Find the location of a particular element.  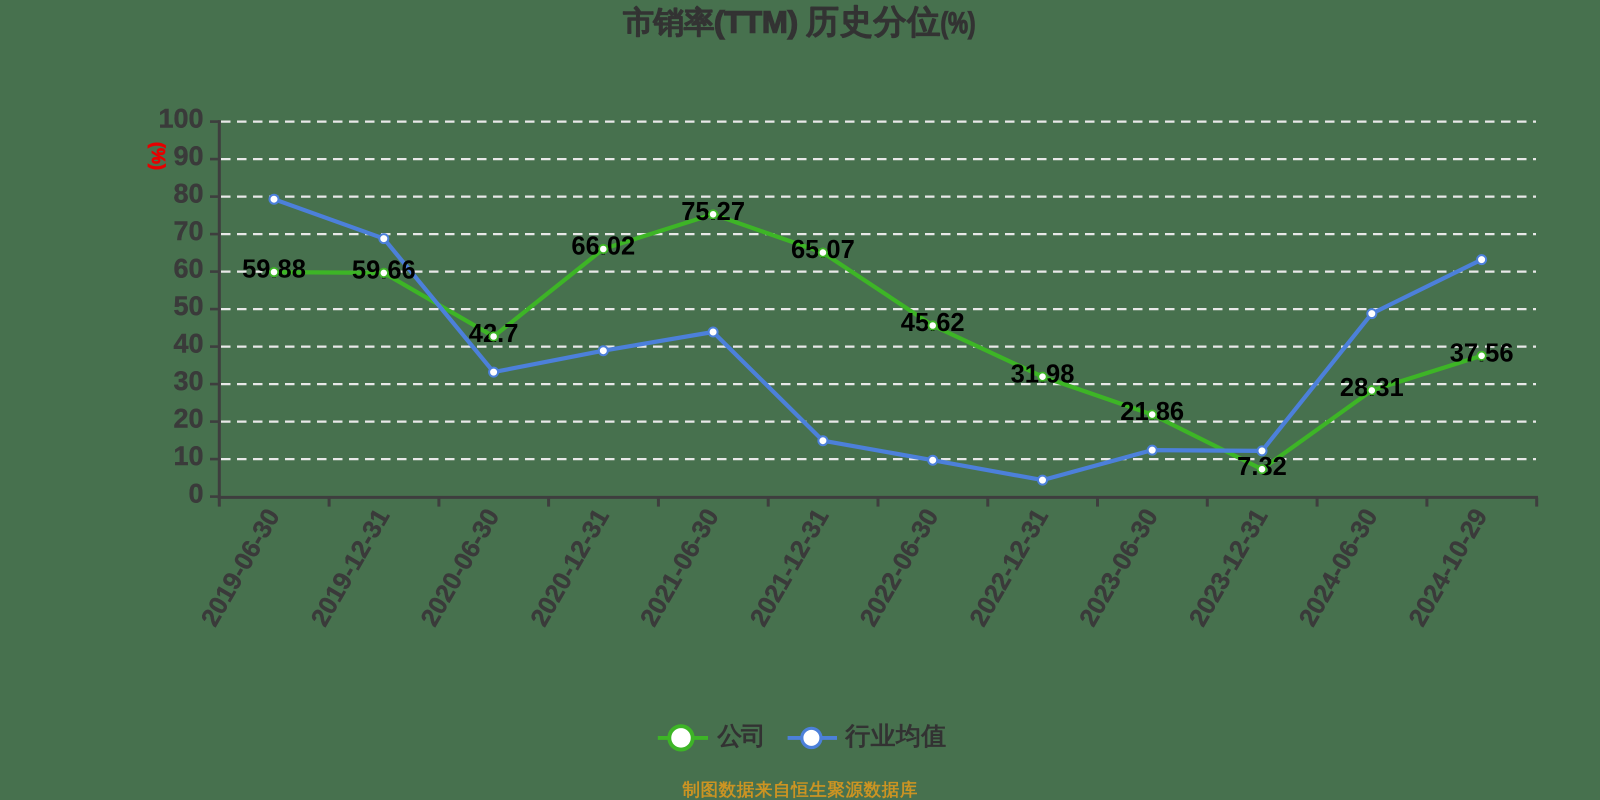

svg-text: 100 is located at coordinates (180, 119).